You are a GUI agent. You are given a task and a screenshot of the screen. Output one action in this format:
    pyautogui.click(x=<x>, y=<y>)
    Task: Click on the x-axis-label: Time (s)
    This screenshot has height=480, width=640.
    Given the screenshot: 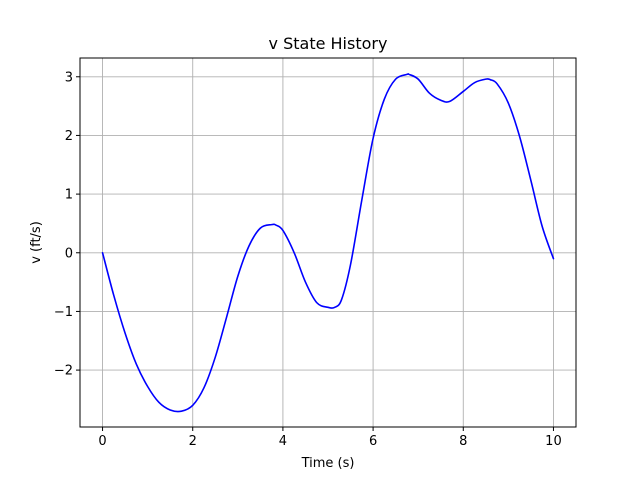 What is the action you would take?
    pyautogui.click(x=328, y=463)
    